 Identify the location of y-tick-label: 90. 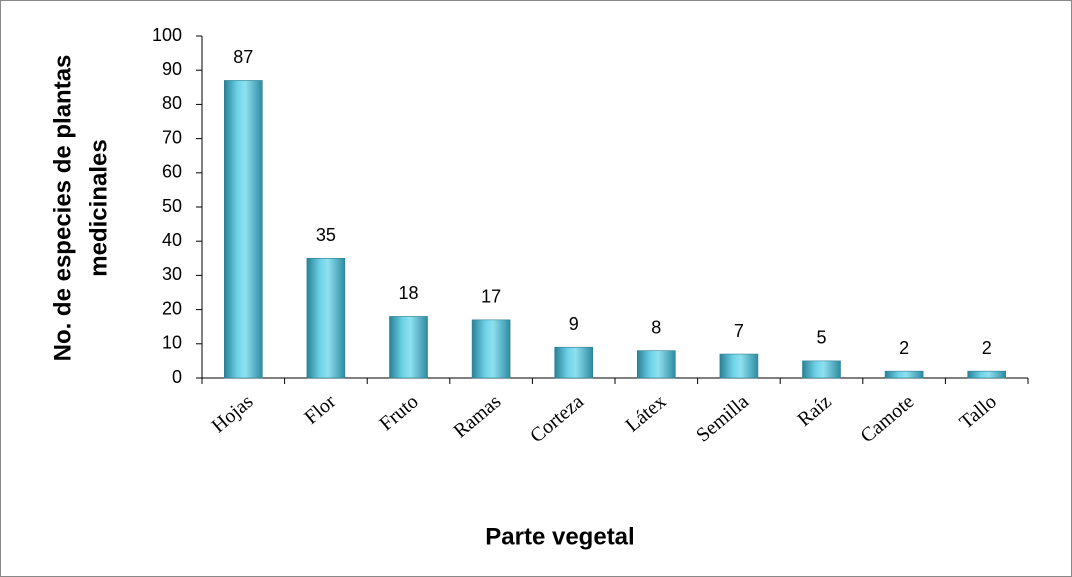
(172, 69).